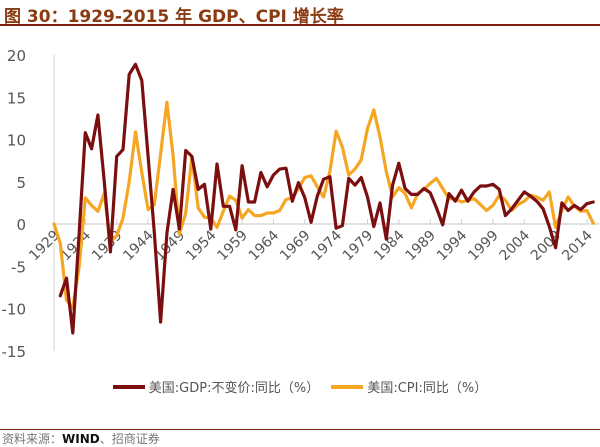  What do you see at coordinates (483, 246) in the screenshot?
I see `x-tick-label: 1999` at bounding box center [483, 246].